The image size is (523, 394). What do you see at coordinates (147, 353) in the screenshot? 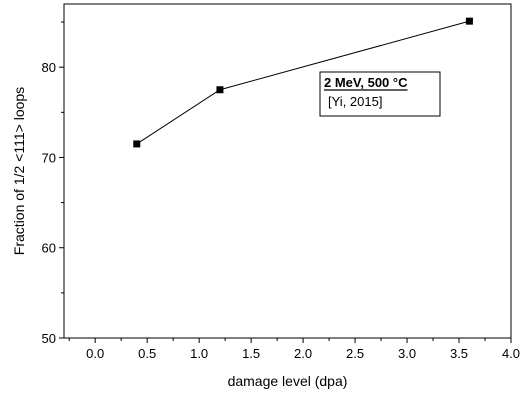
I see `x-tick-label: 0.5` at bounding box center [147, 353].